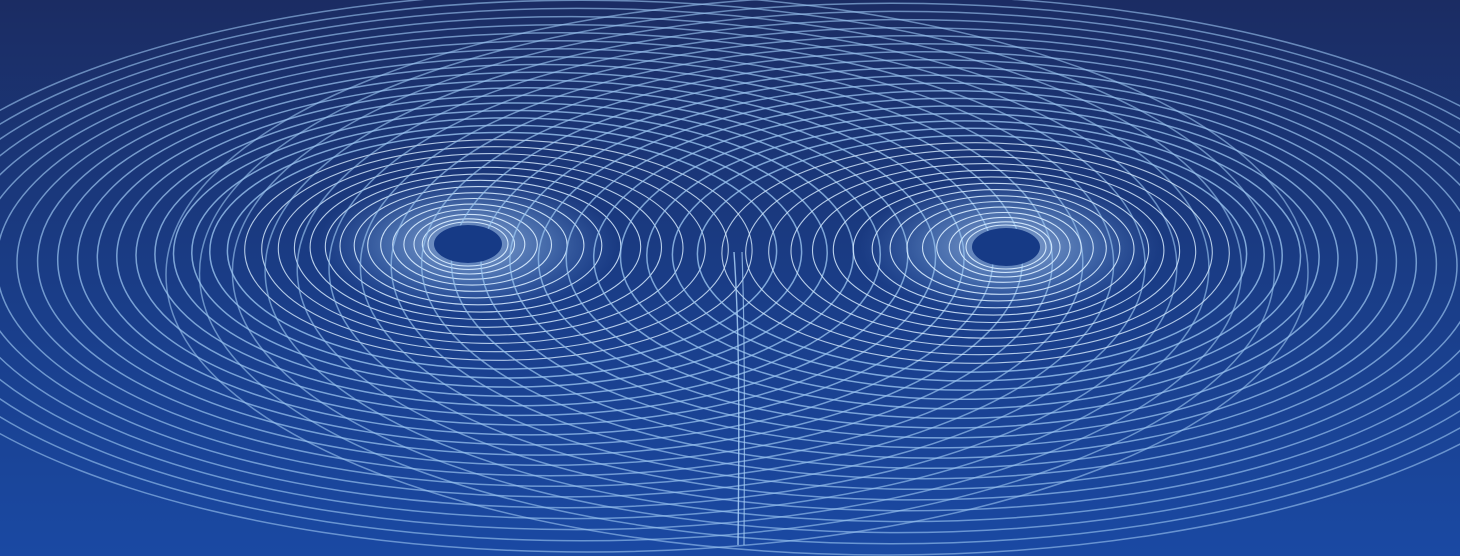 The image size is (1460, 556). I want to click on left-lobe-core, so click(468, 244).